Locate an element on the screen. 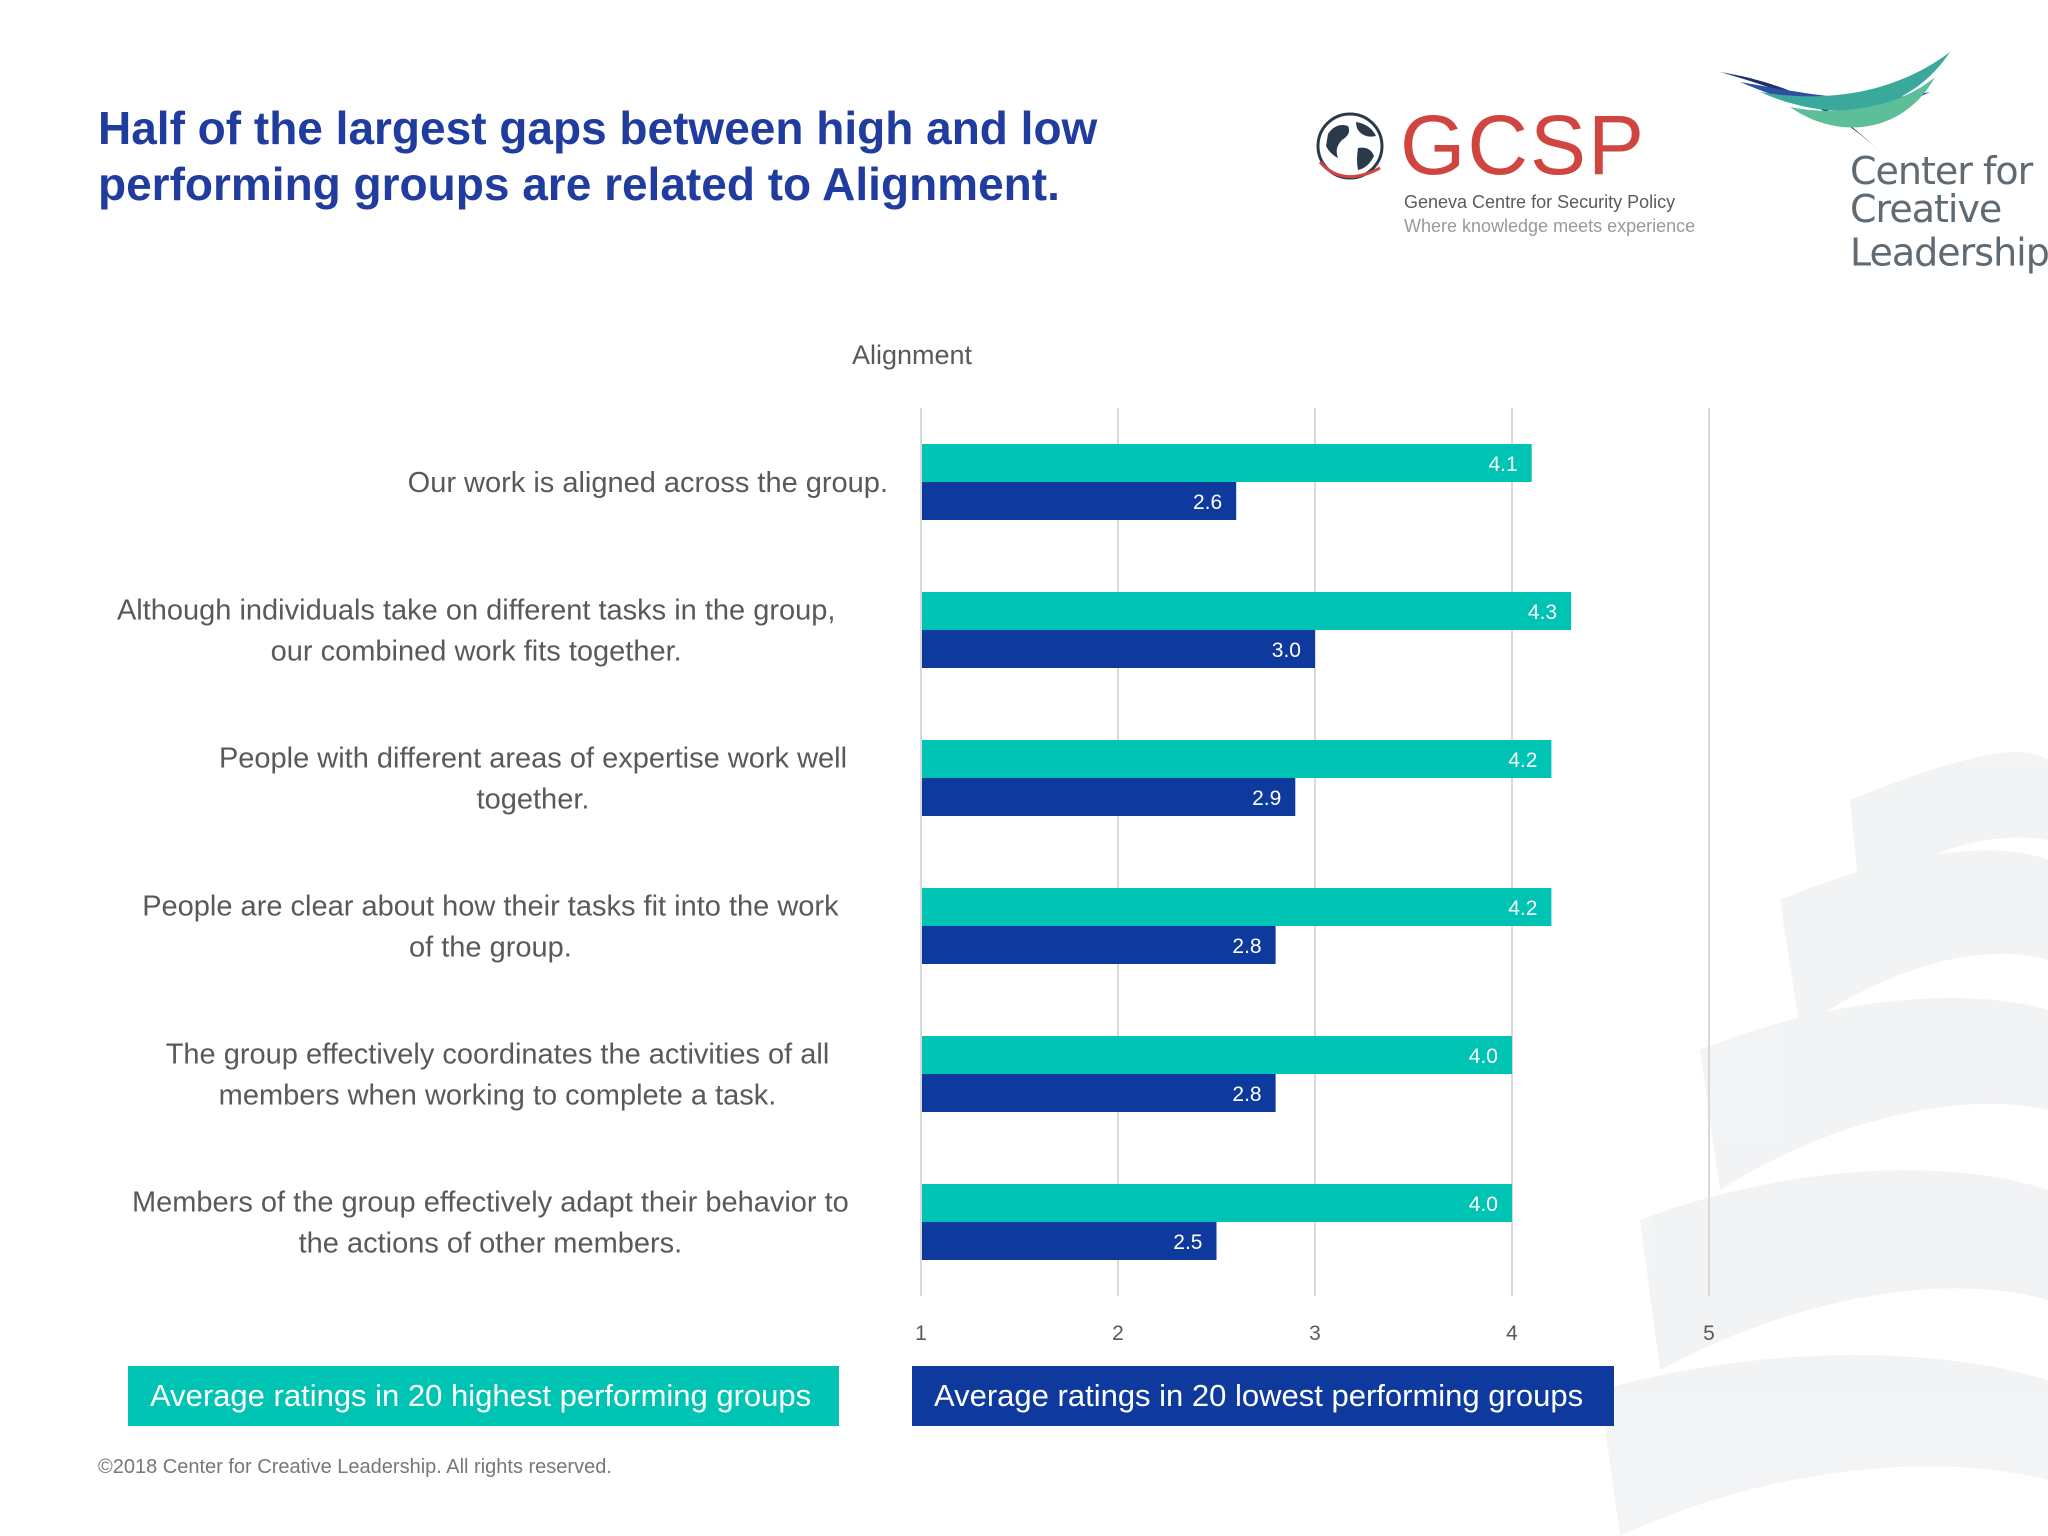  category-label: members when working to complete a task. is located at coordinates (498, 1096).